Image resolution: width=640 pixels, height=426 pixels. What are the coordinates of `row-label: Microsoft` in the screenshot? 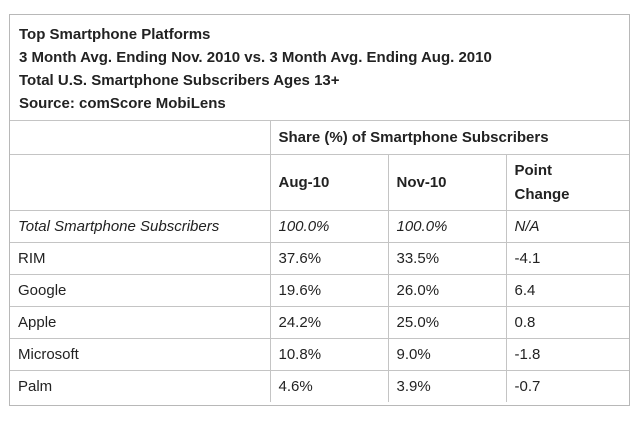 It's located at (140, 354).